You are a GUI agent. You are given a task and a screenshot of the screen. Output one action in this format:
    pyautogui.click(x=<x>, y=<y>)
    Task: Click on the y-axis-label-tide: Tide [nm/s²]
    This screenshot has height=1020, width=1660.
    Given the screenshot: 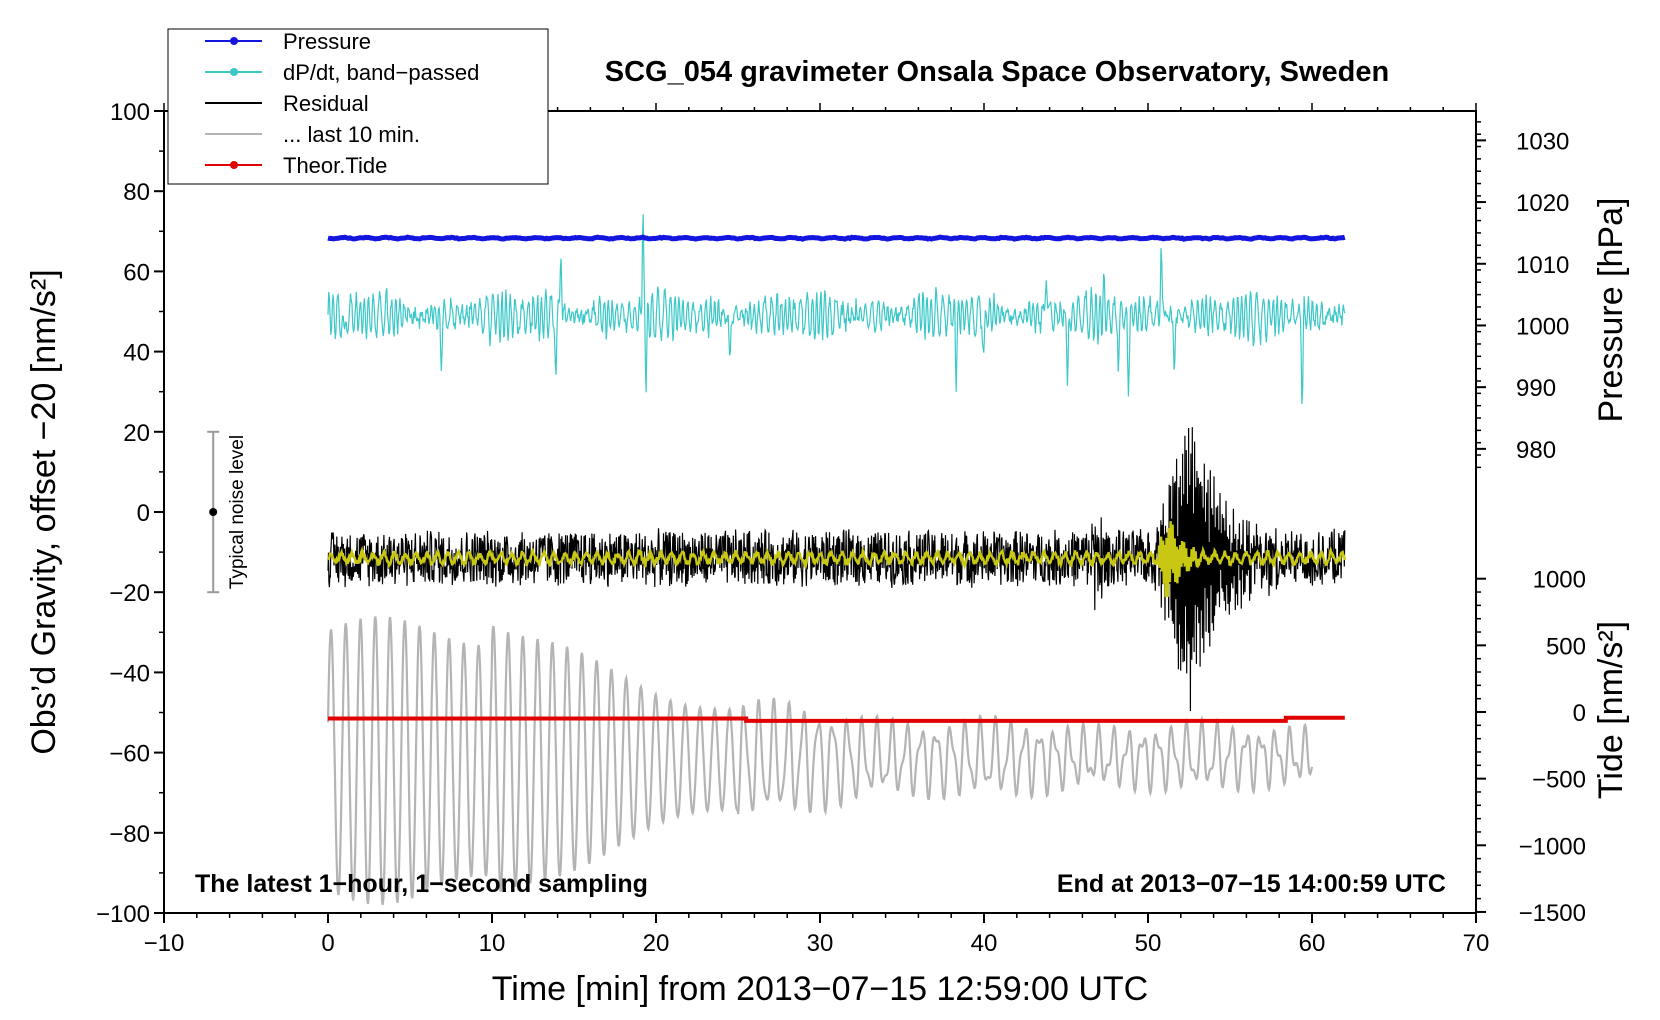 What is the action you would take?
    pyautogui.click(x=1611, y=710)
    